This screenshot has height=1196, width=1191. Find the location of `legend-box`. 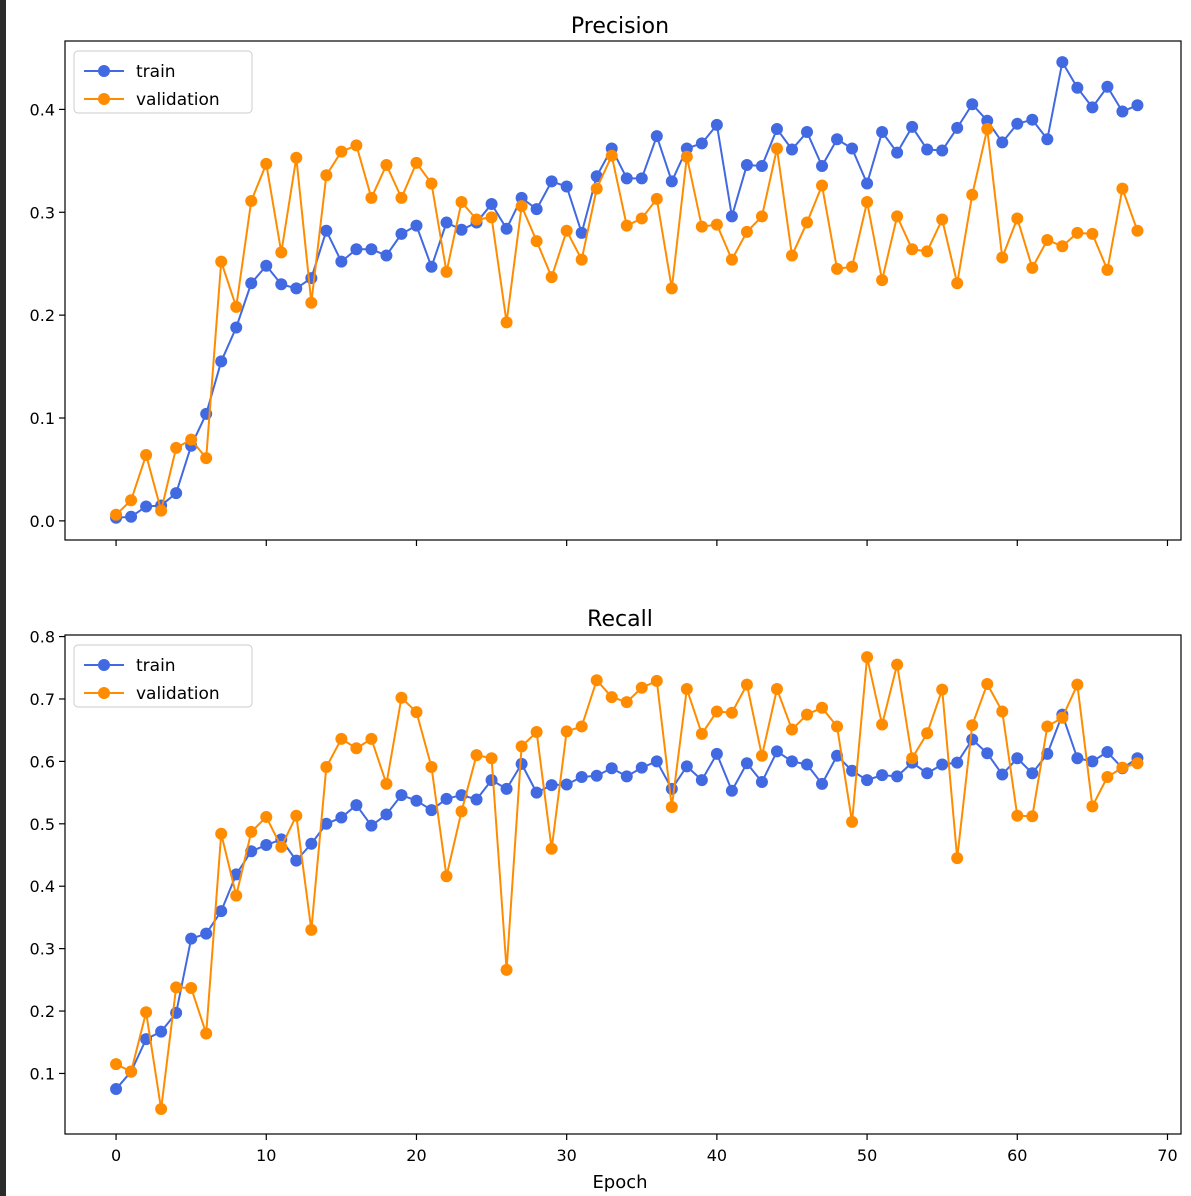

legend-box is located at coordinates (163, 676).